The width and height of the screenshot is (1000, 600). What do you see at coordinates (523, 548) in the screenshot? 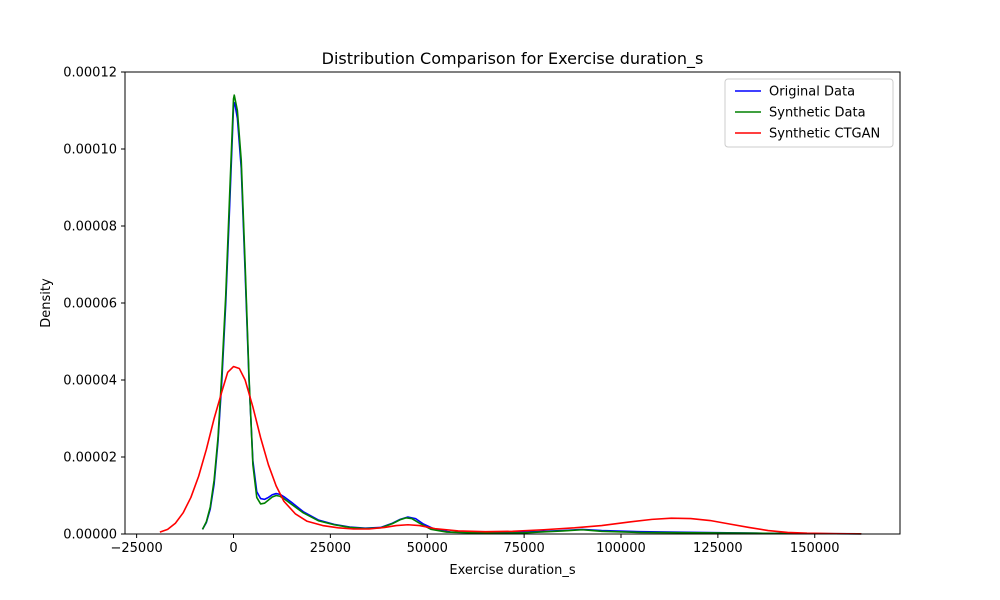
I see `x-tick-label: 75000` at bounding box center [523, 548].